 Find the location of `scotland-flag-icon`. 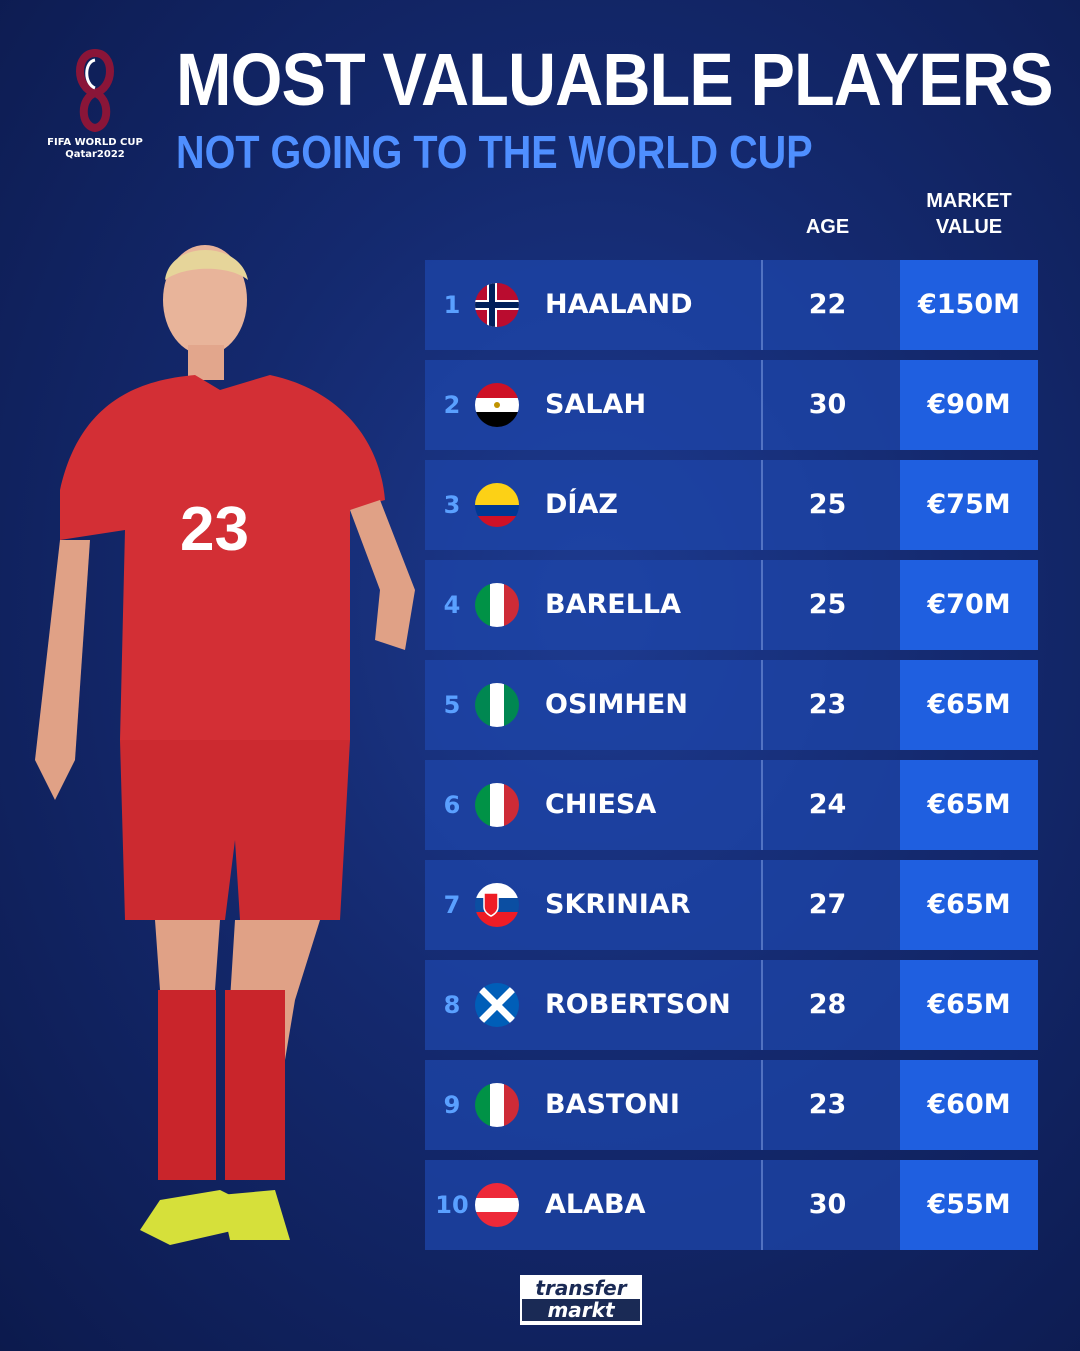

scotland-flag-icon is located at coordinates (497, 1005).